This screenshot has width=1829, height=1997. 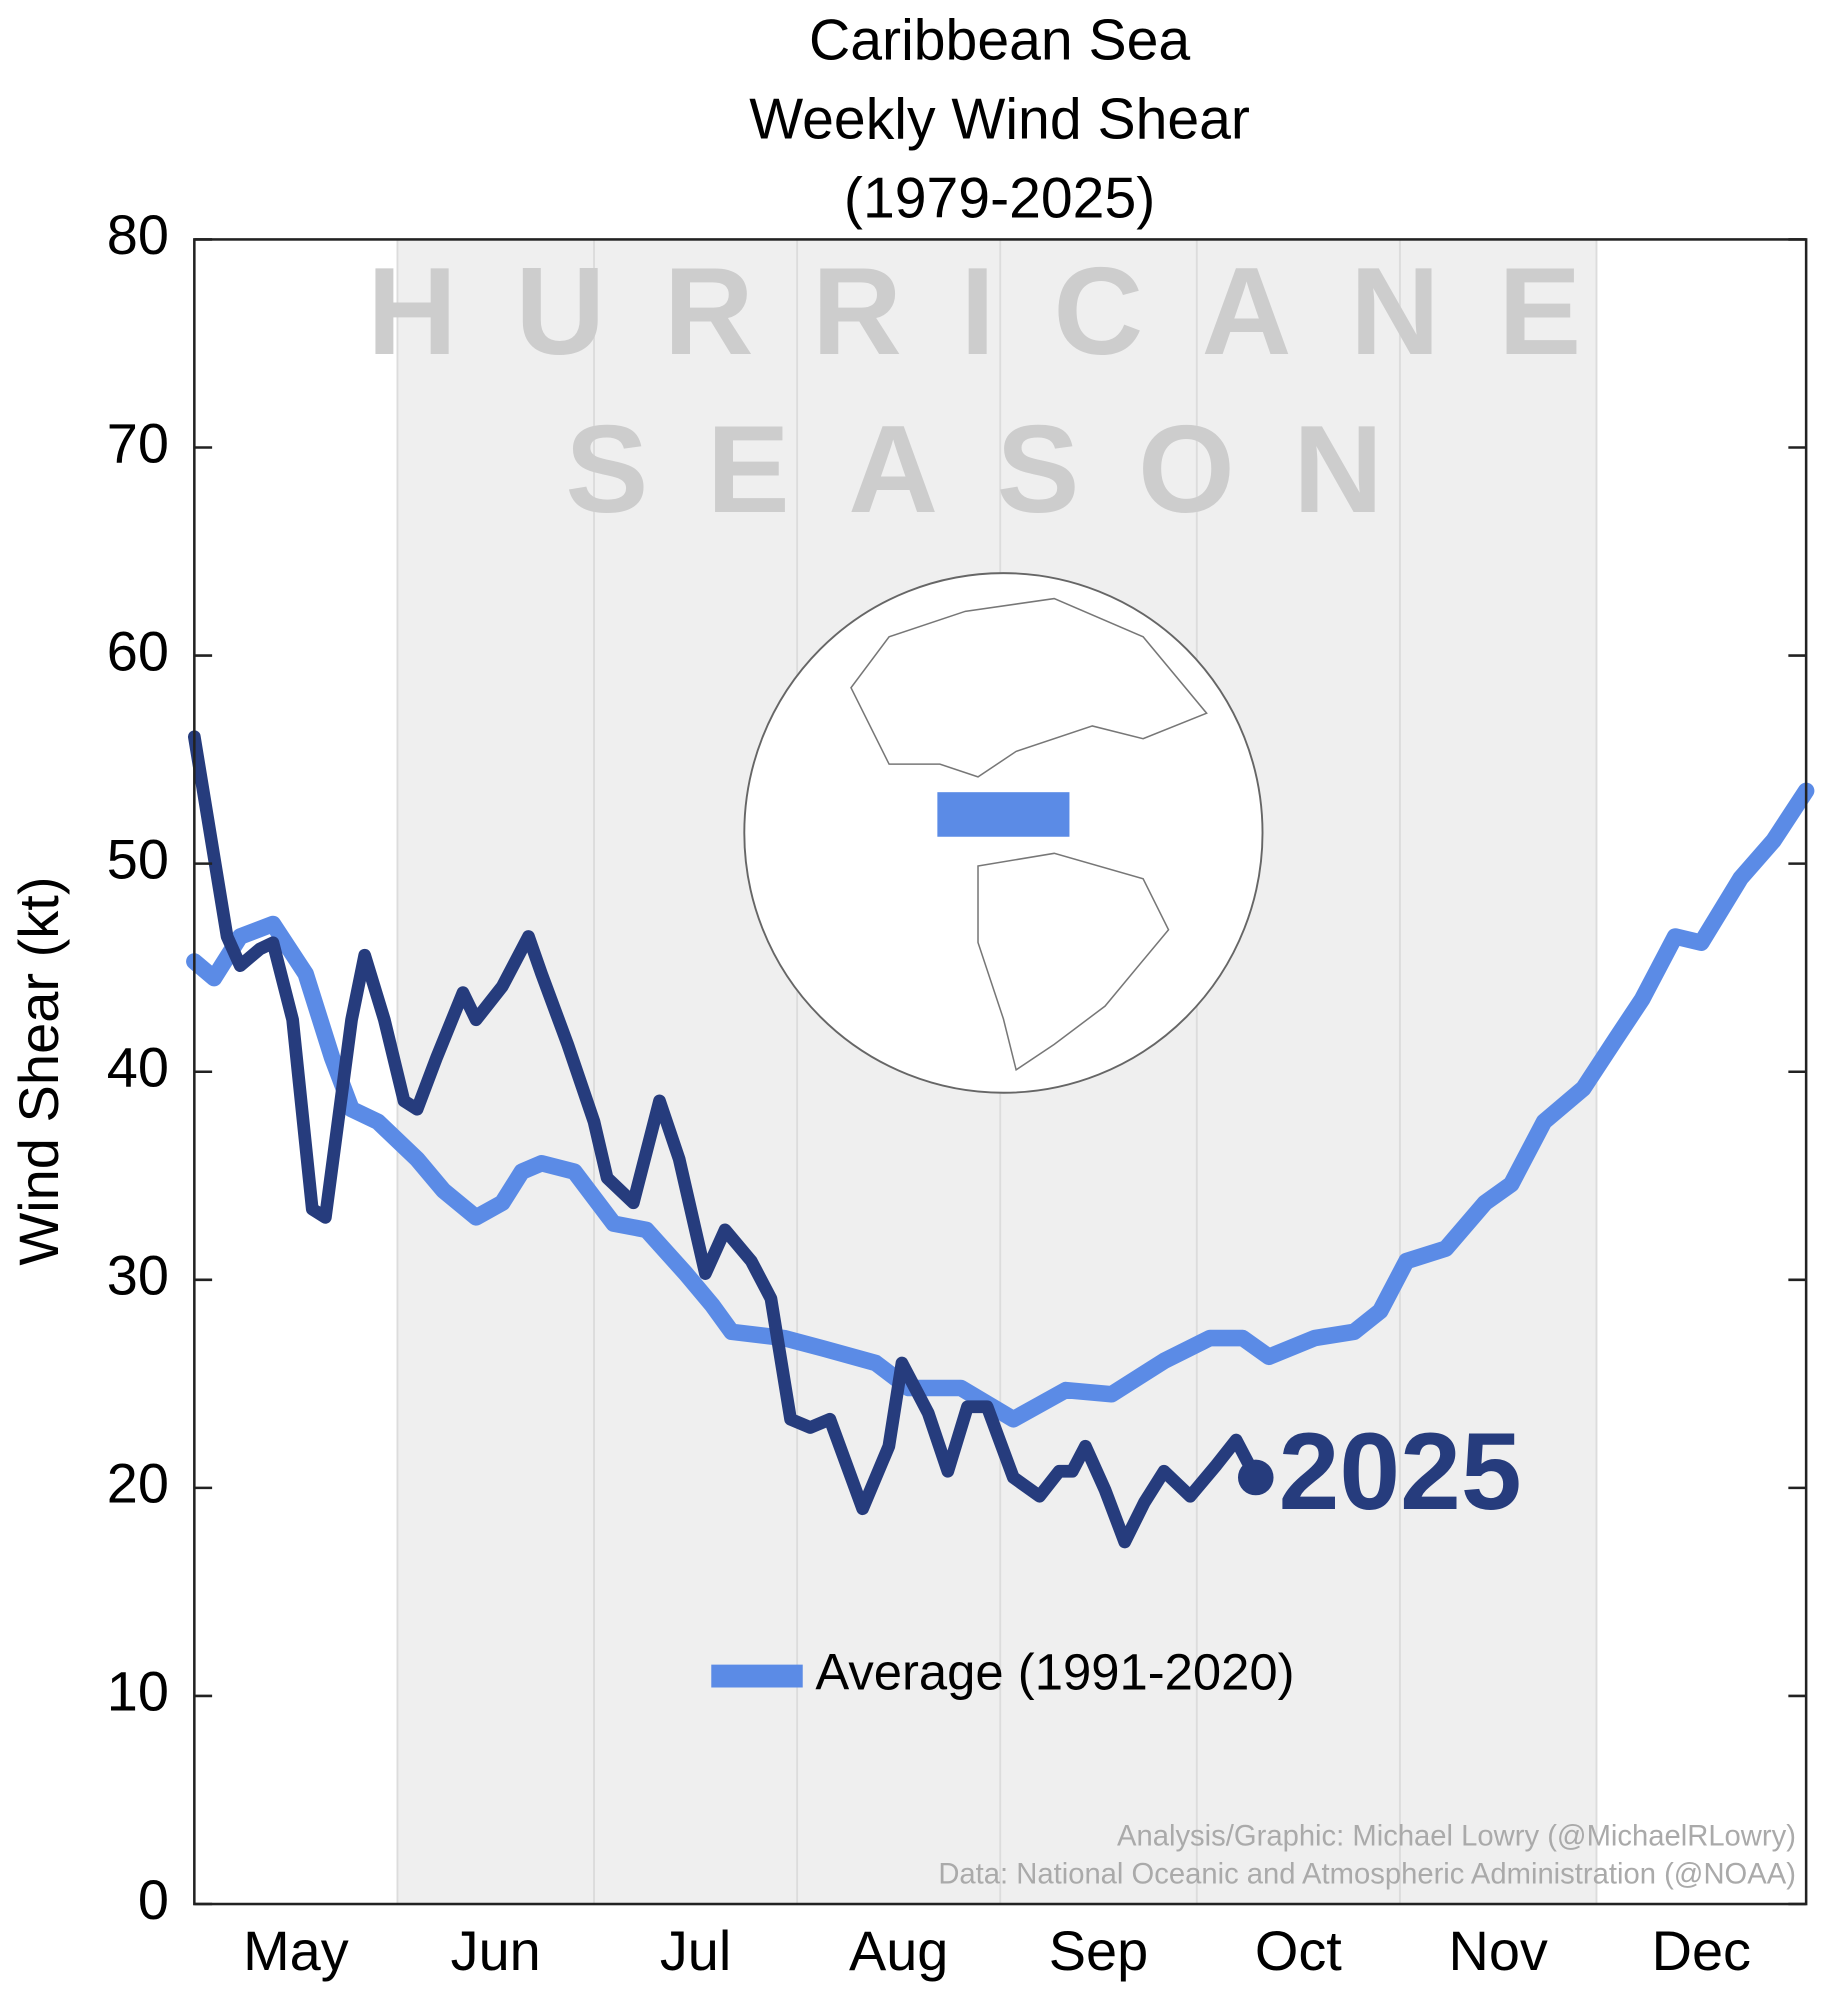 What do you see at coordinates (999, 199) in the screenshot?
I see `chart-title: (1979-2025)` at bounding box center [999, 199].